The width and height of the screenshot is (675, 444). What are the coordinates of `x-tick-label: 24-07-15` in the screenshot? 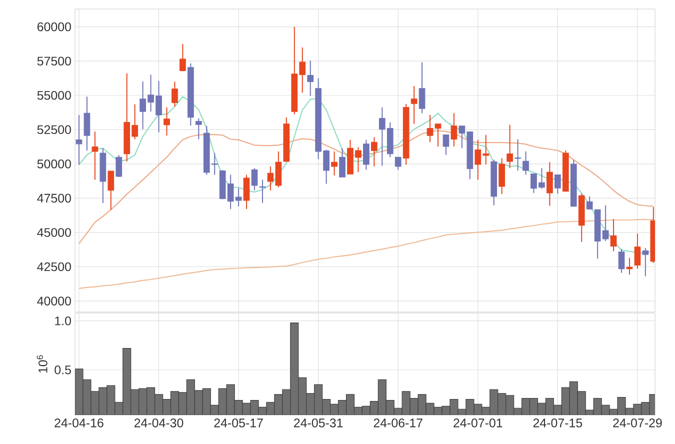 It's located at (557, 423).